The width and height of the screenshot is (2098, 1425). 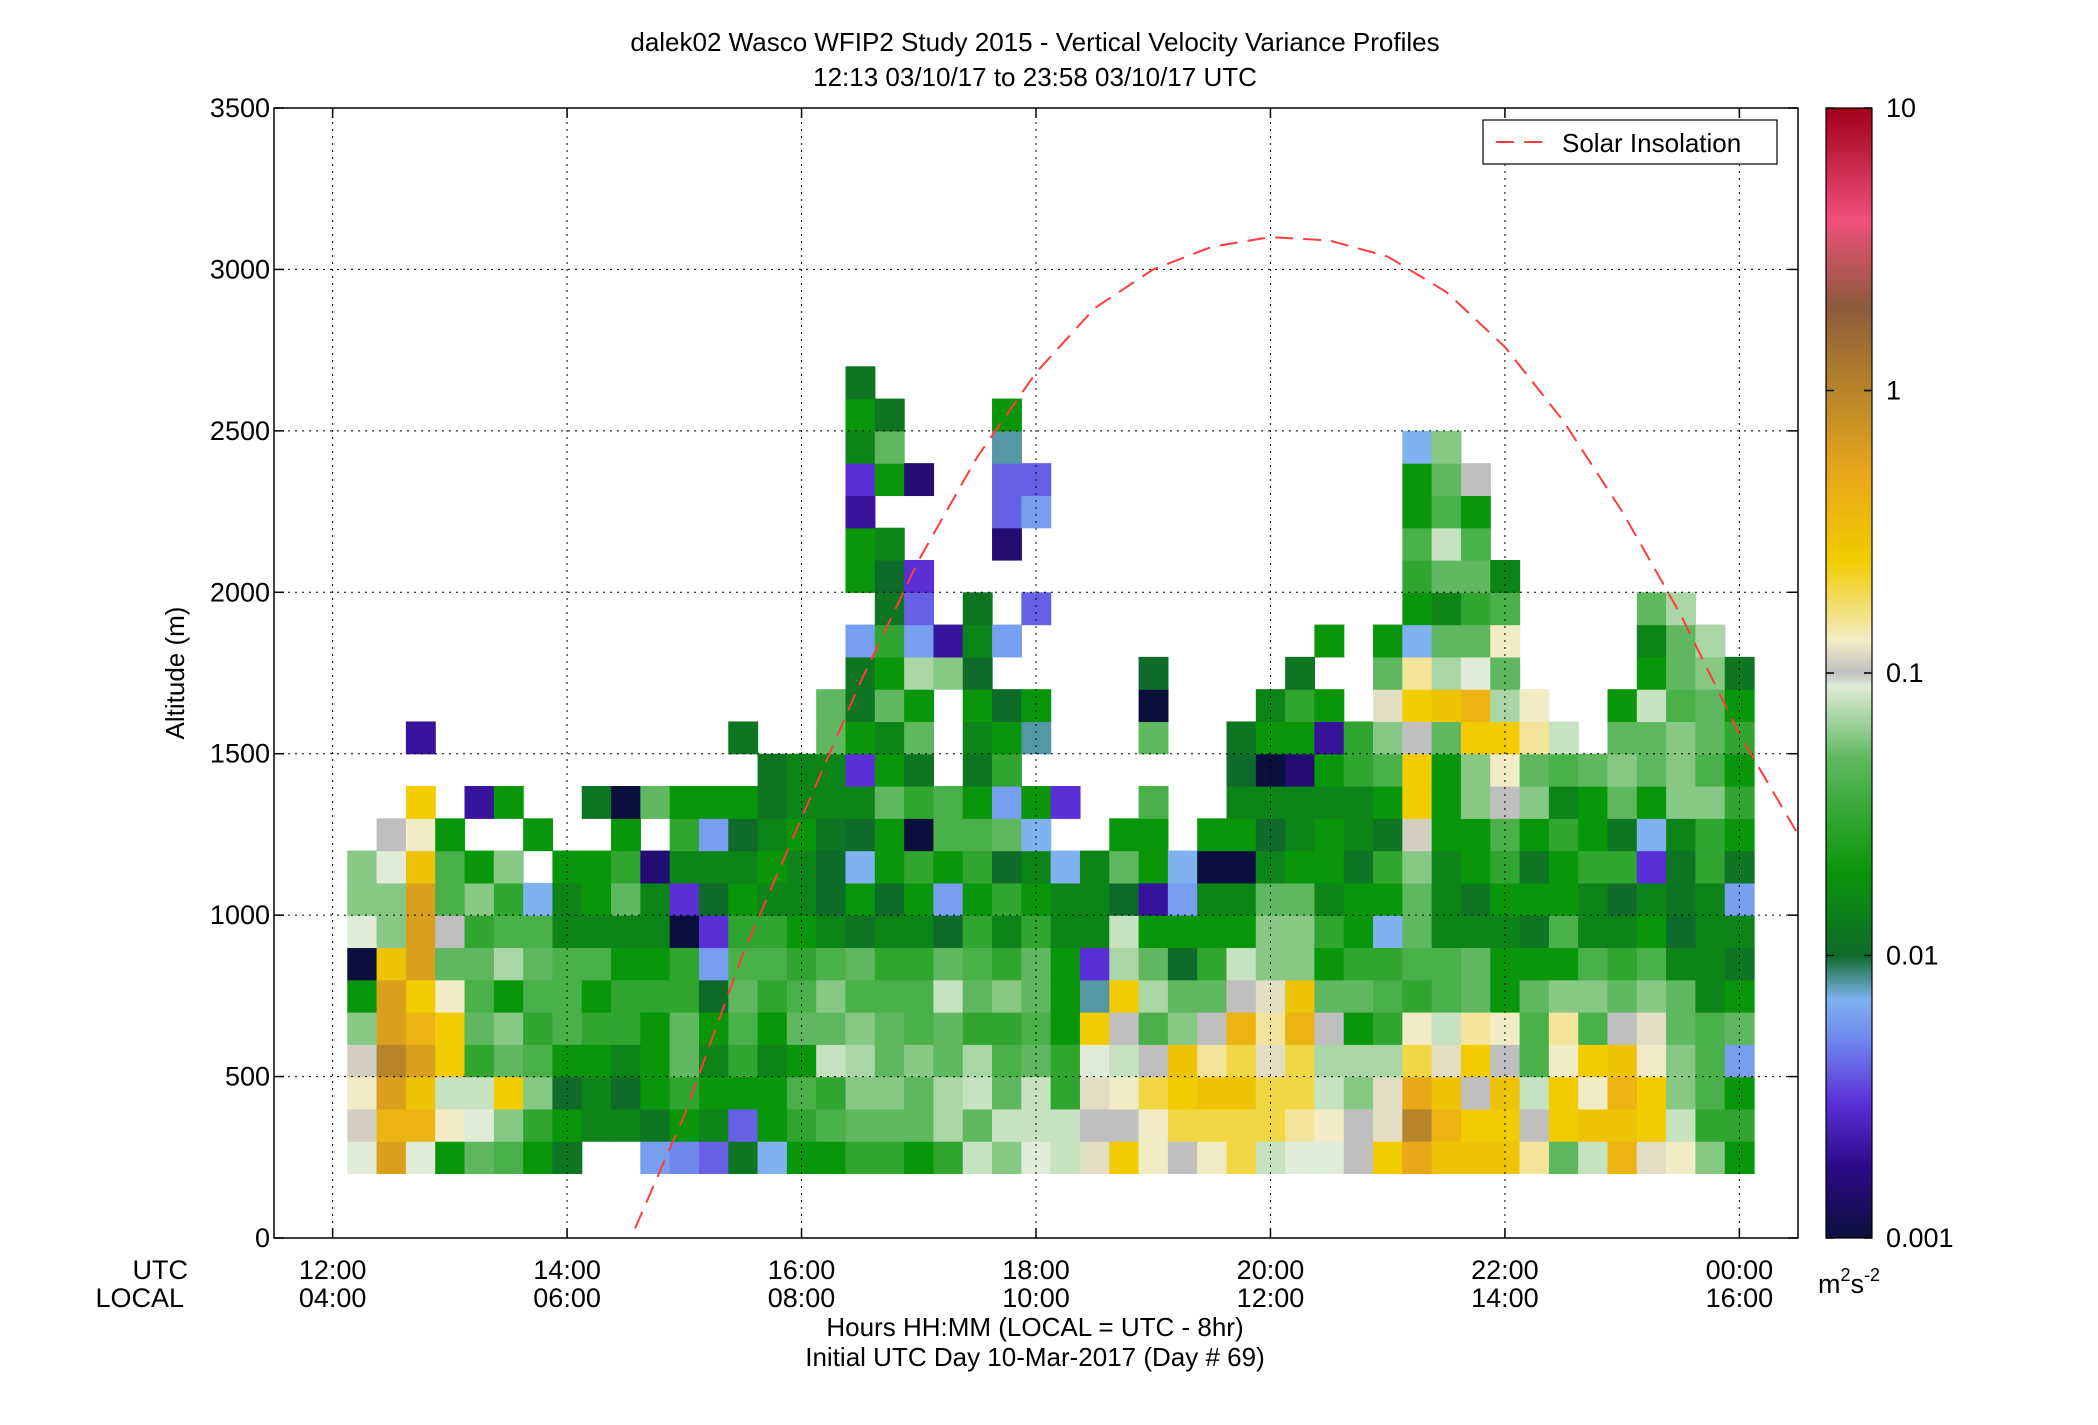 I want to click on colorbar-tick-label: 0.01, so click(x=1912, y=956).